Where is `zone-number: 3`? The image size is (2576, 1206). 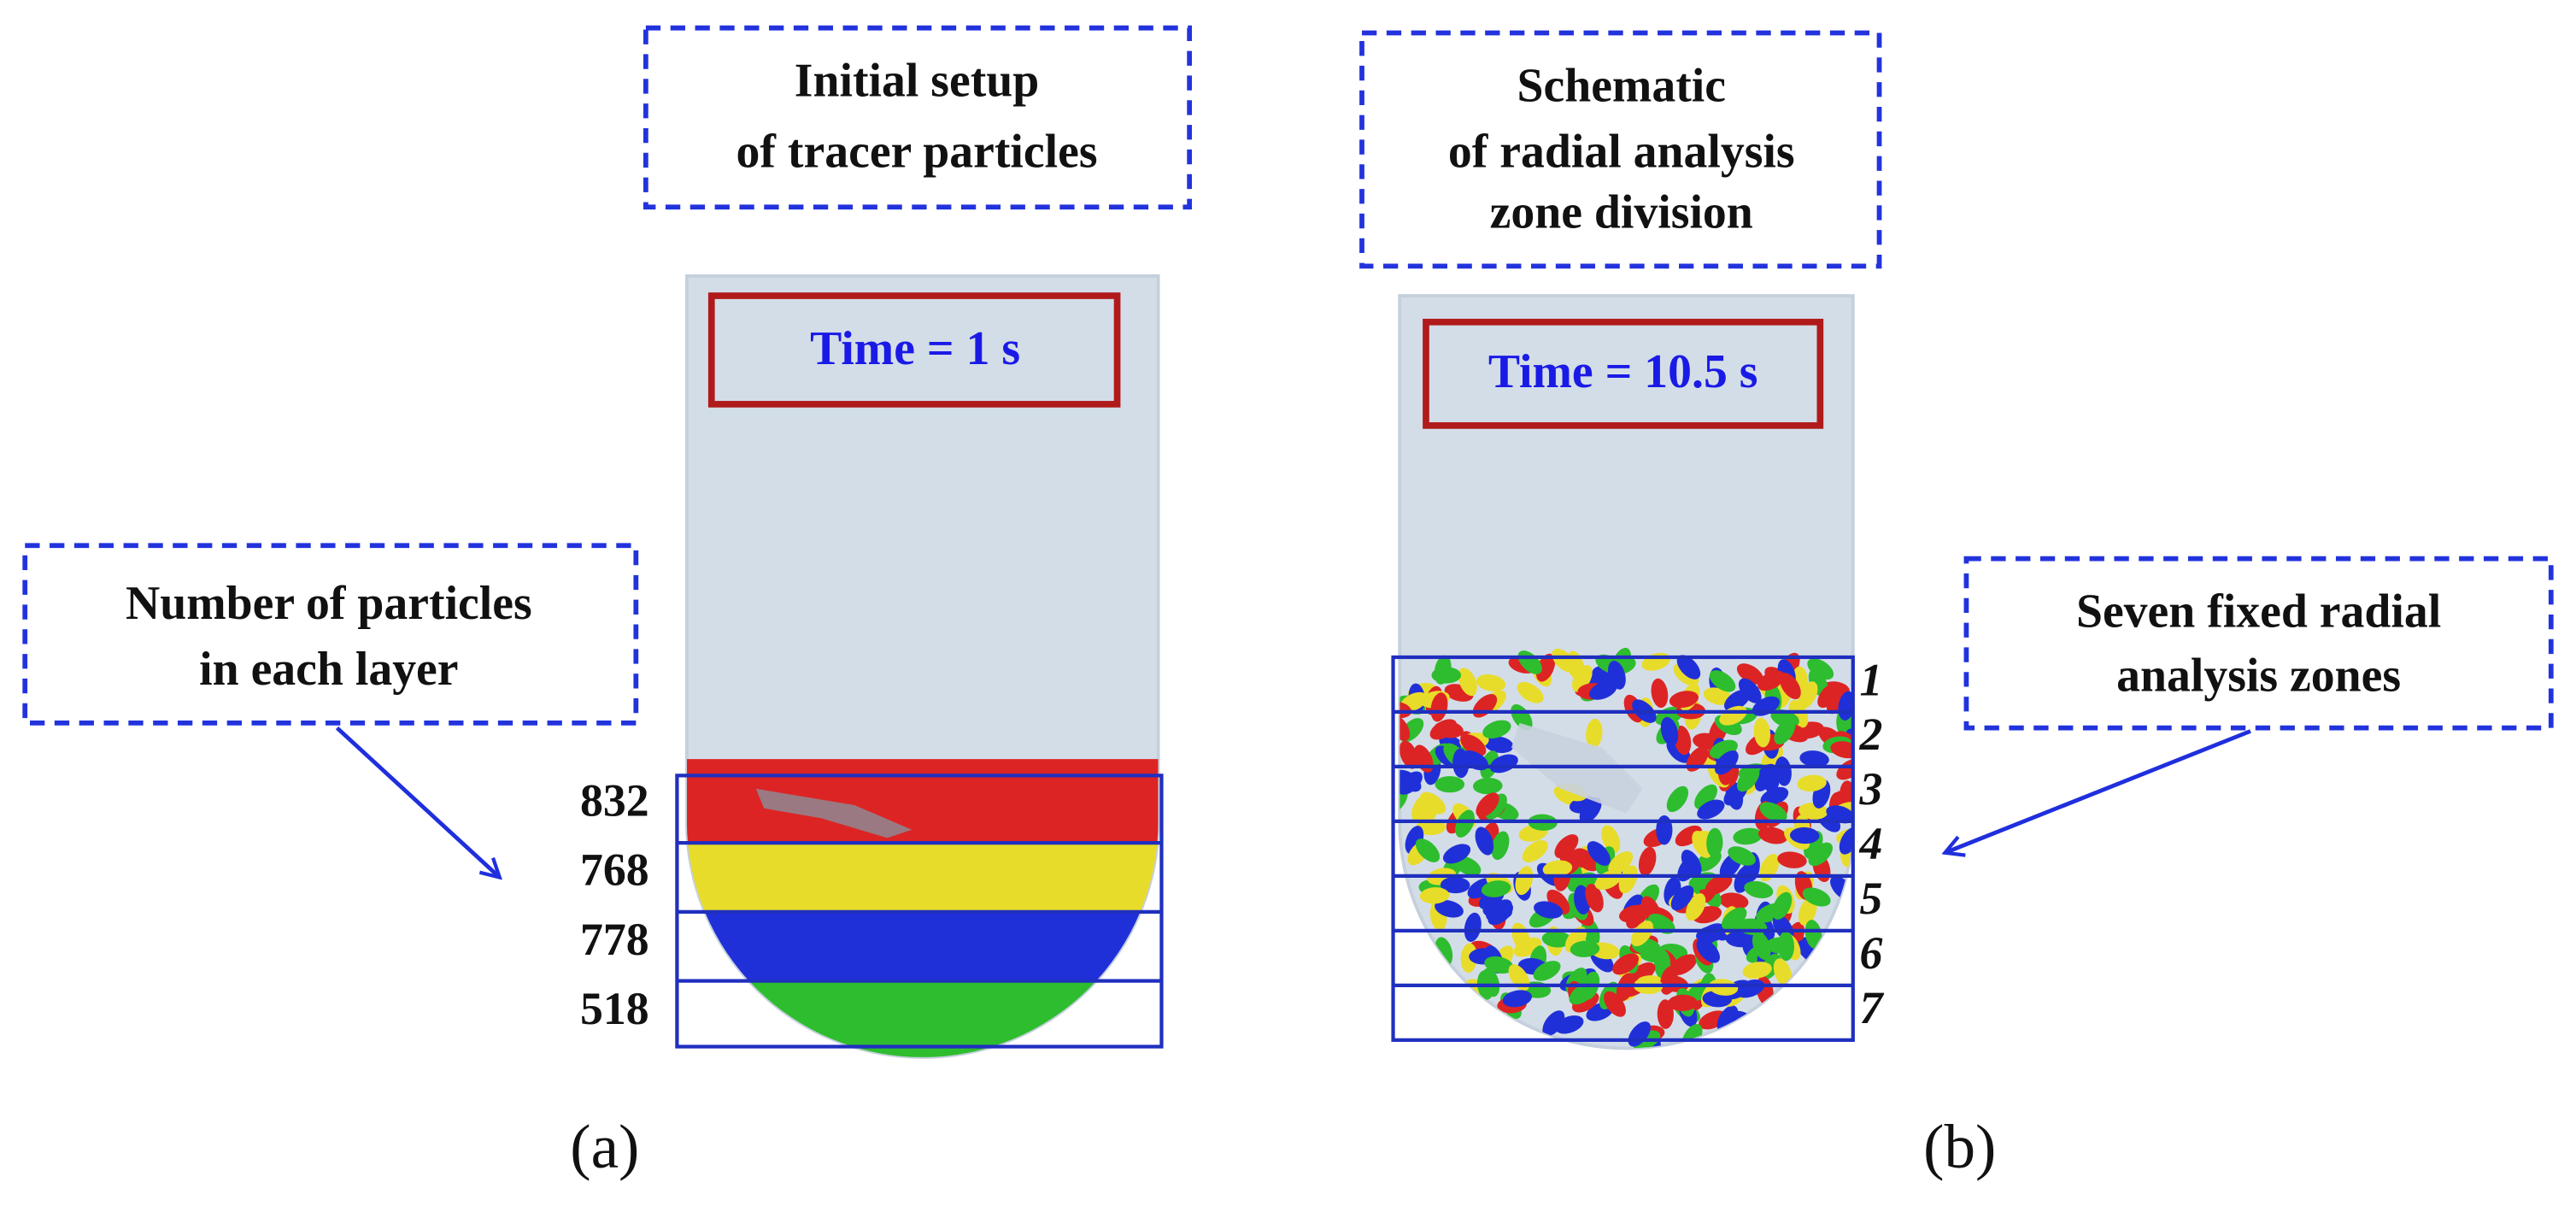 zone-number: 3 is located at coordinates (1870, 789).